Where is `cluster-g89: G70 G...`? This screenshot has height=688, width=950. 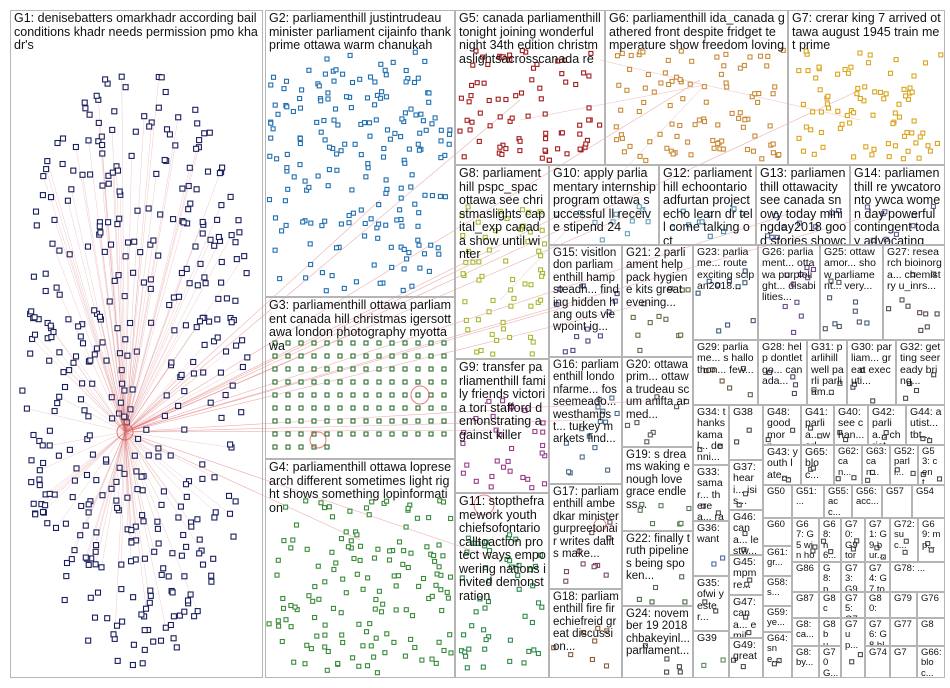
cluster-g89: G70 G... is located at coordinates (830, 662).